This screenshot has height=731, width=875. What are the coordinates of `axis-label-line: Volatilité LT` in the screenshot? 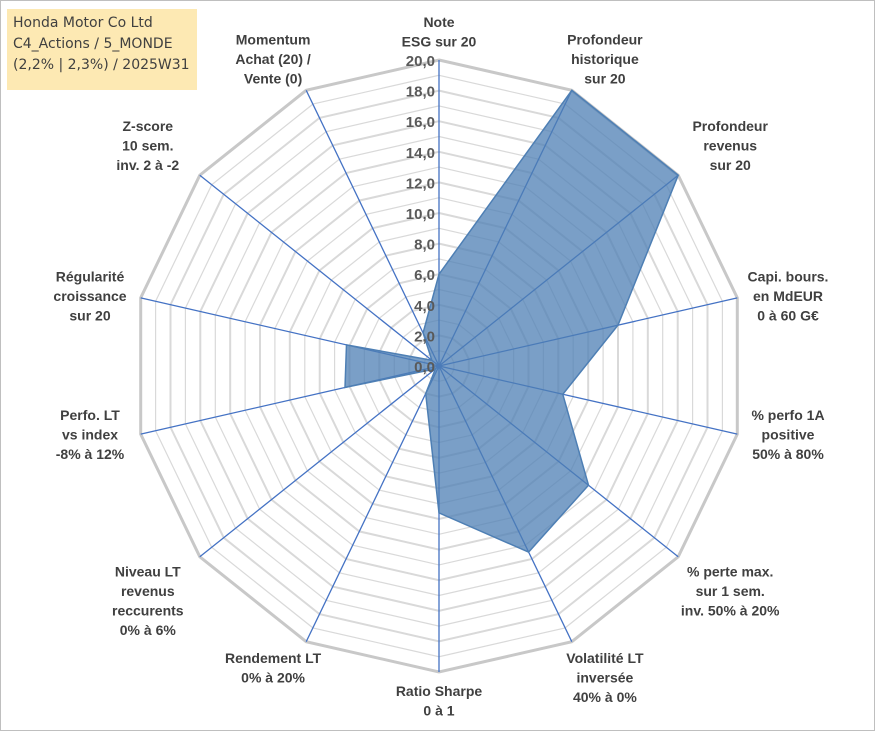 It's located at (605, 658).